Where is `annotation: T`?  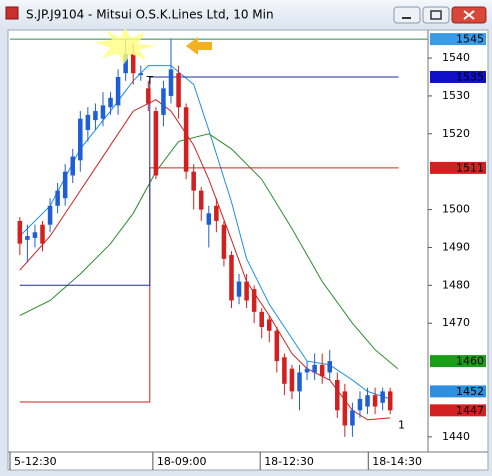
annotation: T is located at coordinates (149, 80).